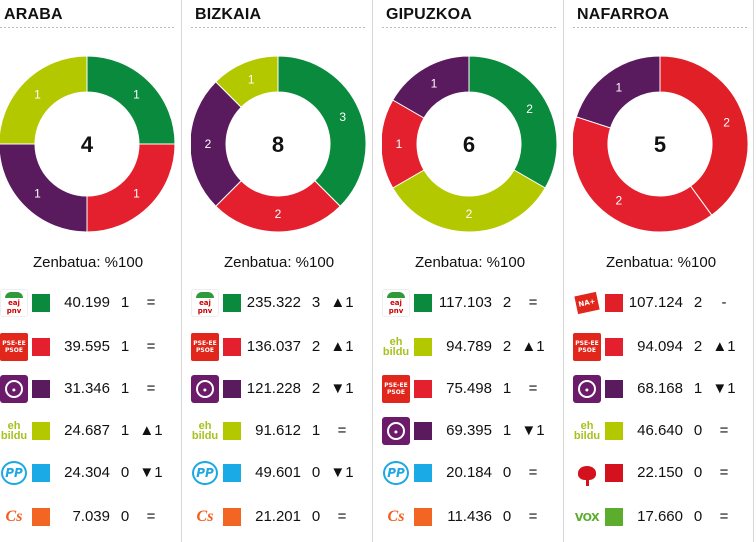  I want to click on party-result-row: 22.150 0 =, so click(664, 473).